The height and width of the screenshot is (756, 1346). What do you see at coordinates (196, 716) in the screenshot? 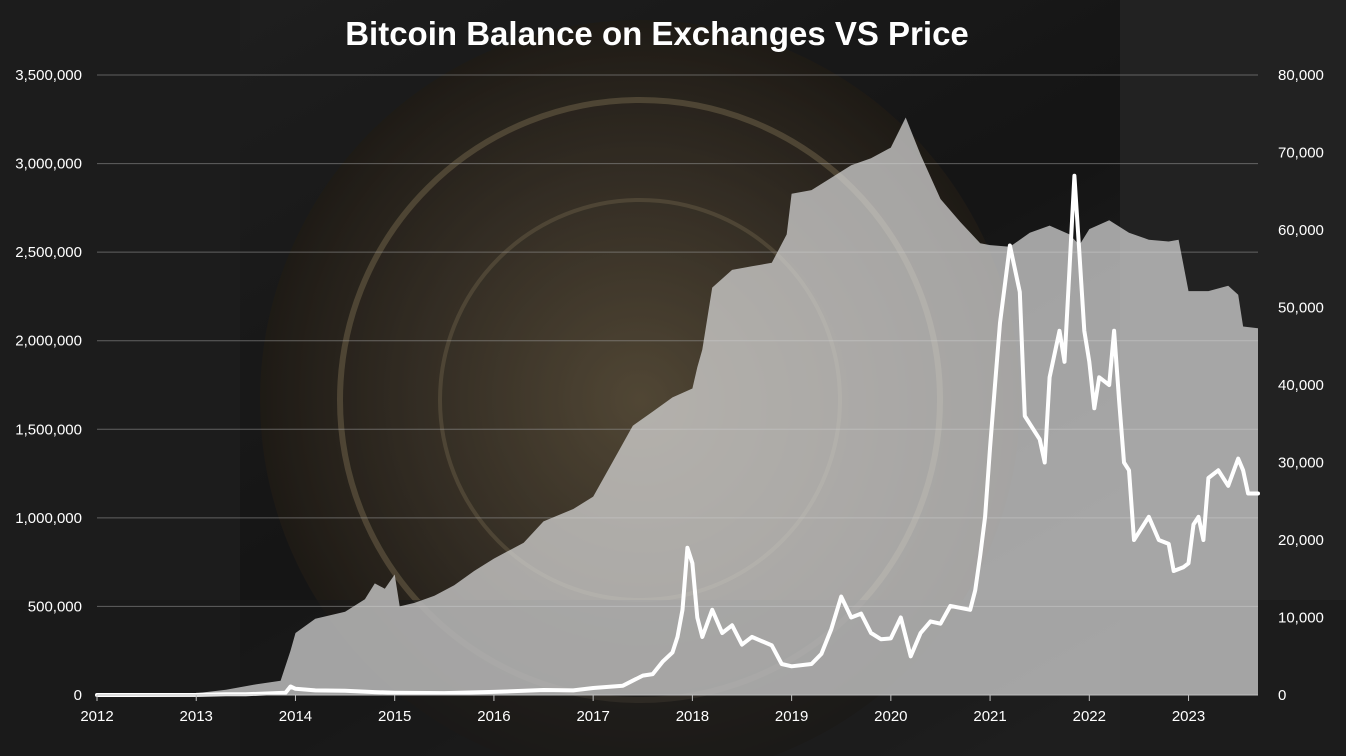
I see `x-tick-label: 2013` at bounding box center [196, 716].